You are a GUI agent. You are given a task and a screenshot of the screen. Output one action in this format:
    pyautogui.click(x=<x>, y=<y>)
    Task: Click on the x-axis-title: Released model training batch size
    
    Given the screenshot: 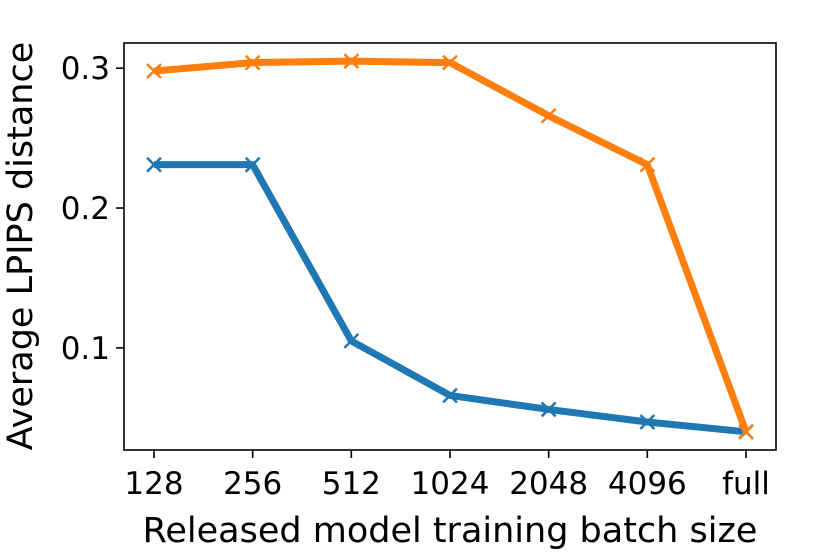 What is the action you would take?
    pyautogui.click(x=450, y=531)
    